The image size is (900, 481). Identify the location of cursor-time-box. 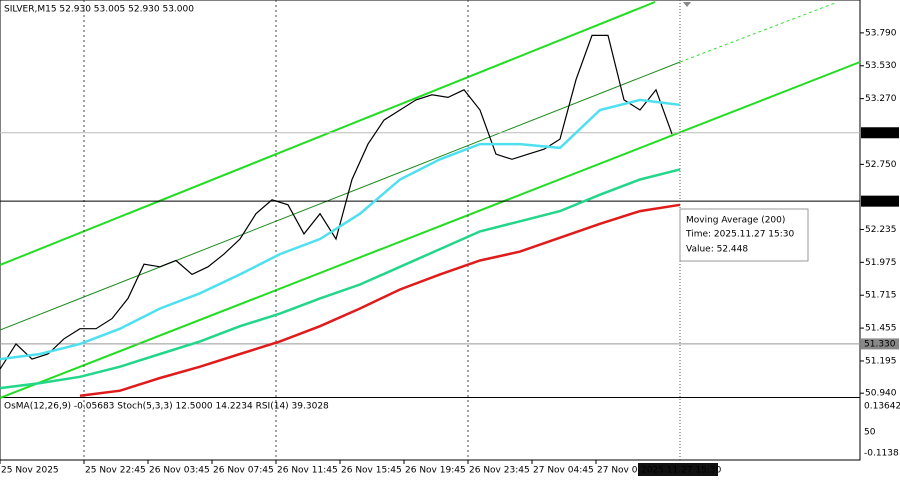
(678, 469).